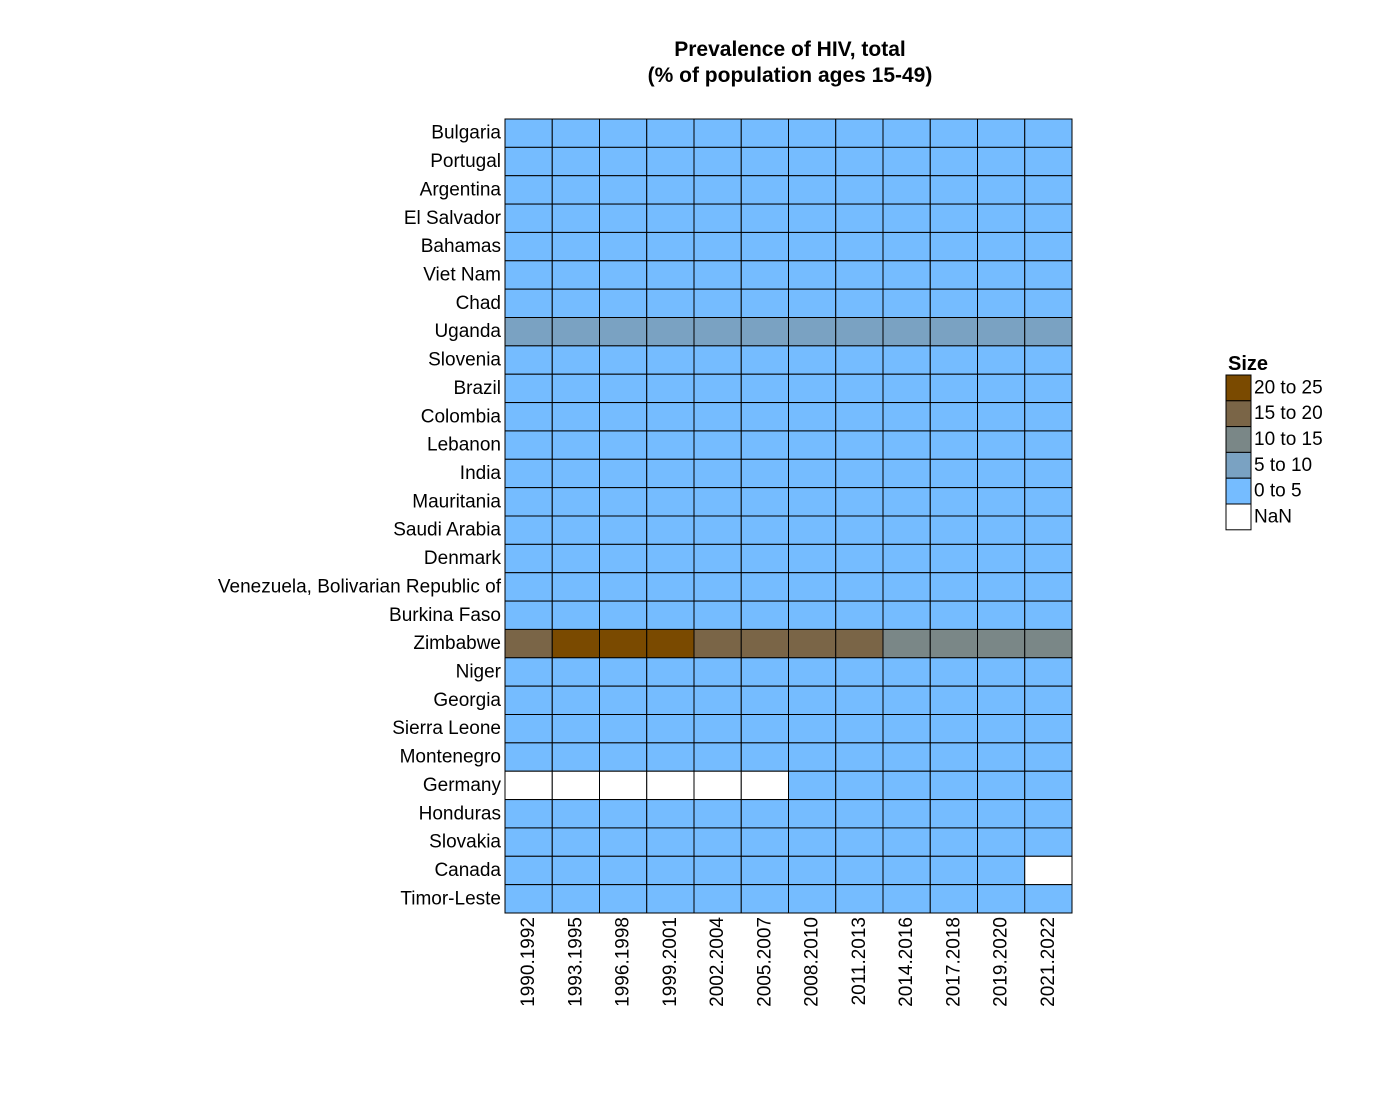 The image size is (1400, 1100). I want to click on row-label: Montenegro, so click(450, 757).